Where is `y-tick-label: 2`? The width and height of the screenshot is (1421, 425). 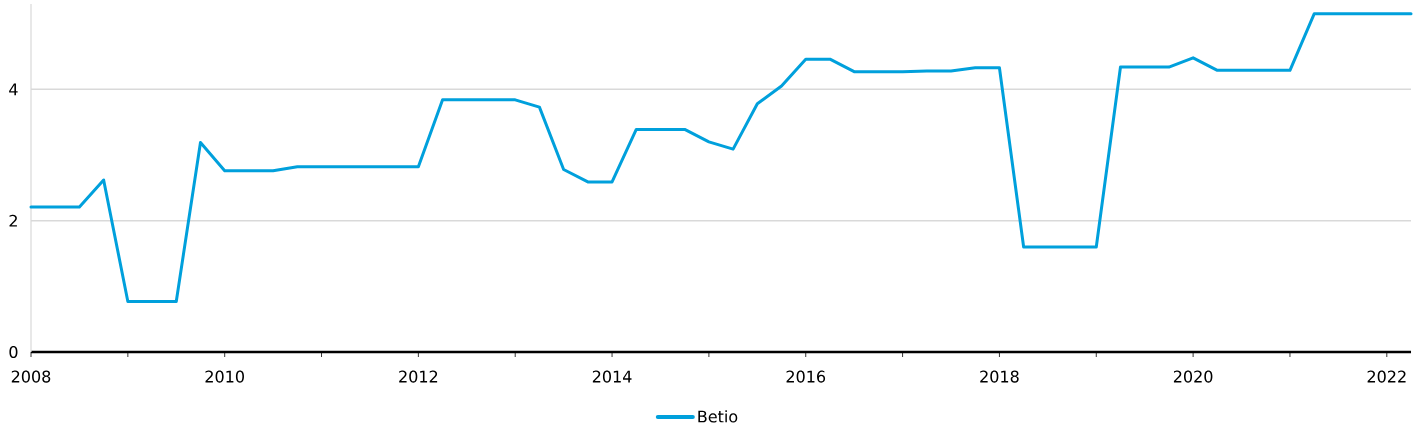
y-tick-label: 2 is located at coordinates (13, 220).